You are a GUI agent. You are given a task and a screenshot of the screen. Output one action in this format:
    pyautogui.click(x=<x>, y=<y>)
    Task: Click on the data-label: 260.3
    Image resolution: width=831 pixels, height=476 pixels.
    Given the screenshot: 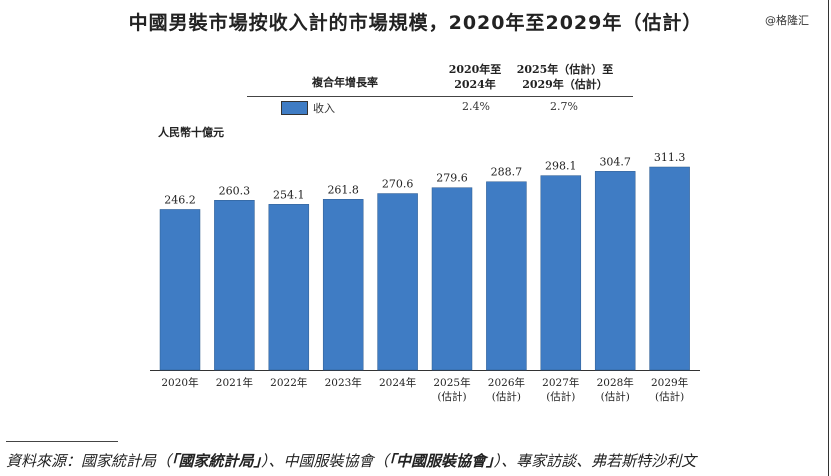 What is the action you would take?
    pyautogui.click(x=235, y=190)
    